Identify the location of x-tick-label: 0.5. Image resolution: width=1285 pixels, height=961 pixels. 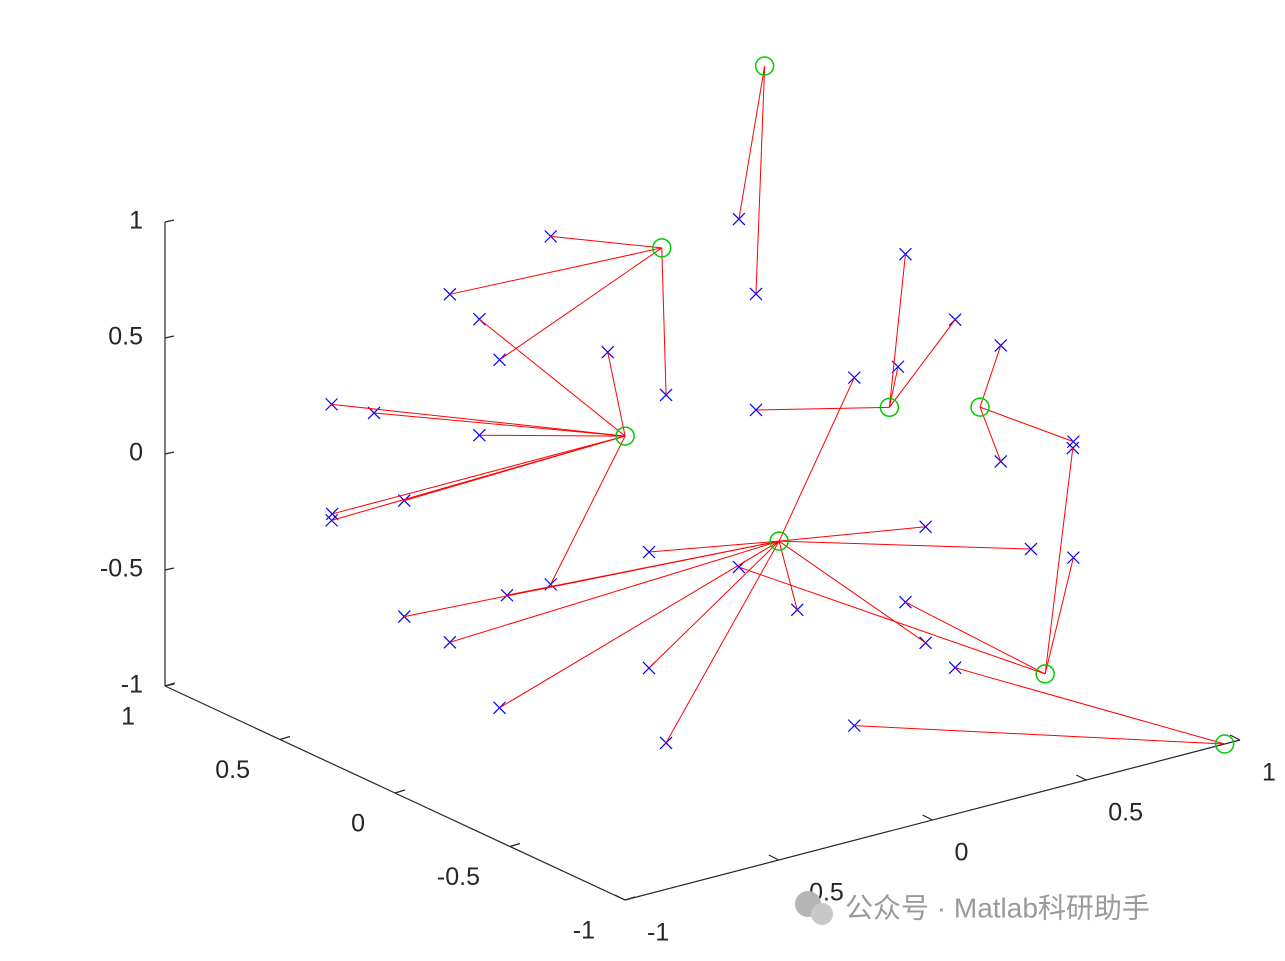
(1125, 813).